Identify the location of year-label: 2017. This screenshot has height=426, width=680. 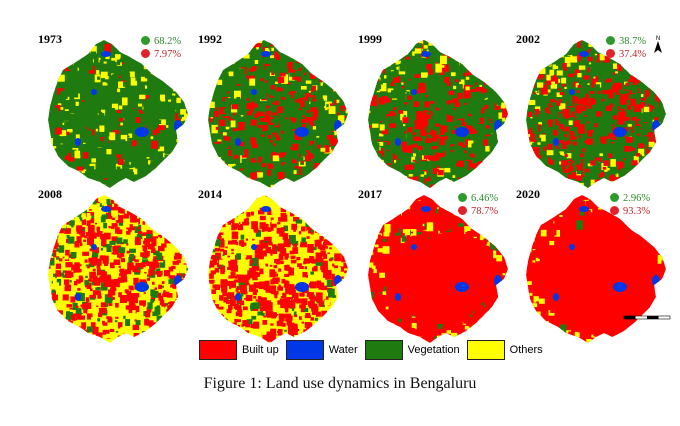
(370, 194).